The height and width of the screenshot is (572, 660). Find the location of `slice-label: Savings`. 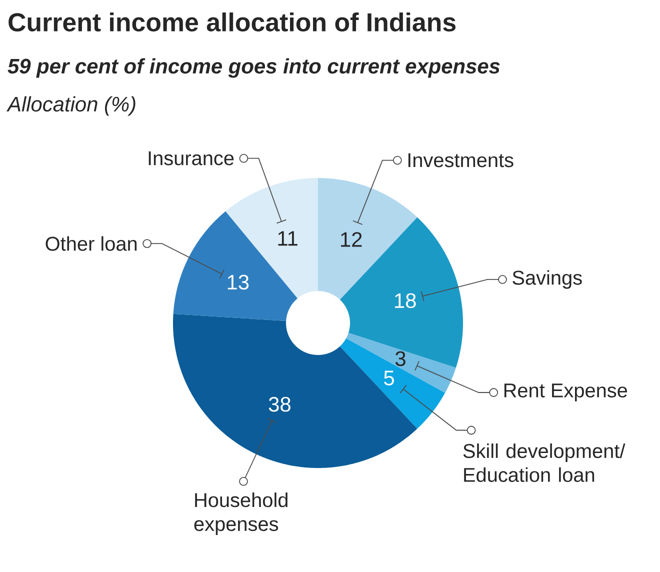

slice-label: Savings is located at coordinates (547, 279).